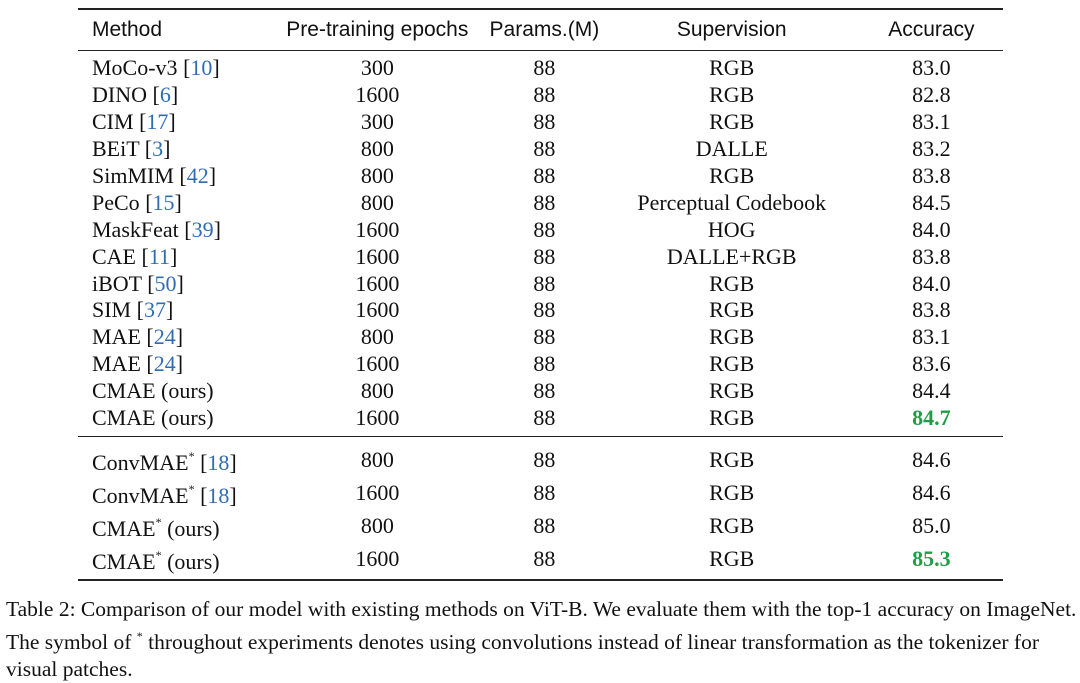  I want to click on cell-epochs: 800, so click(377, 202).